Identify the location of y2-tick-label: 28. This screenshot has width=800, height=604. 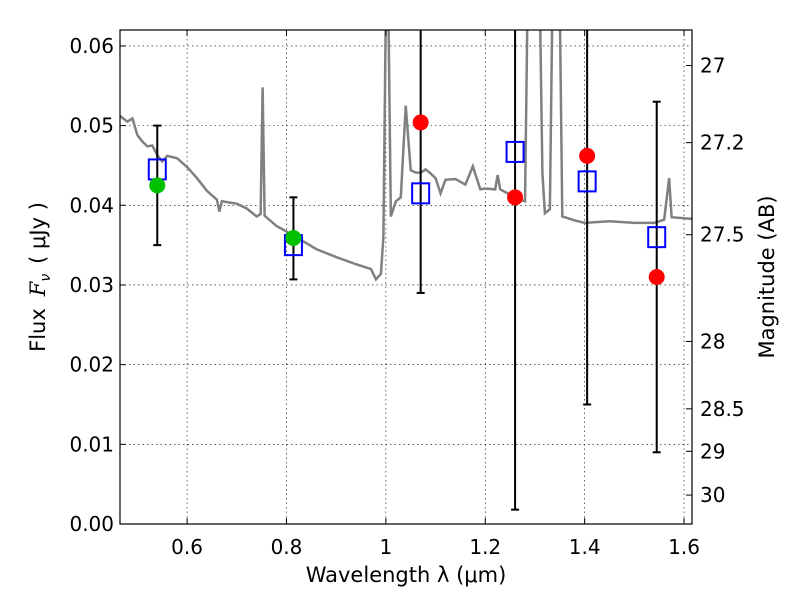
(712, 341).